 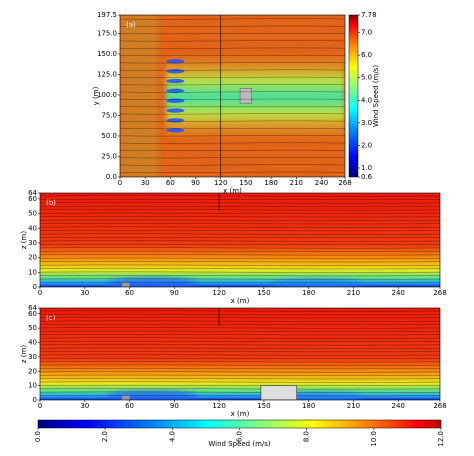 I want to click on x-tick-label: 120, so click(x=218, y=406).